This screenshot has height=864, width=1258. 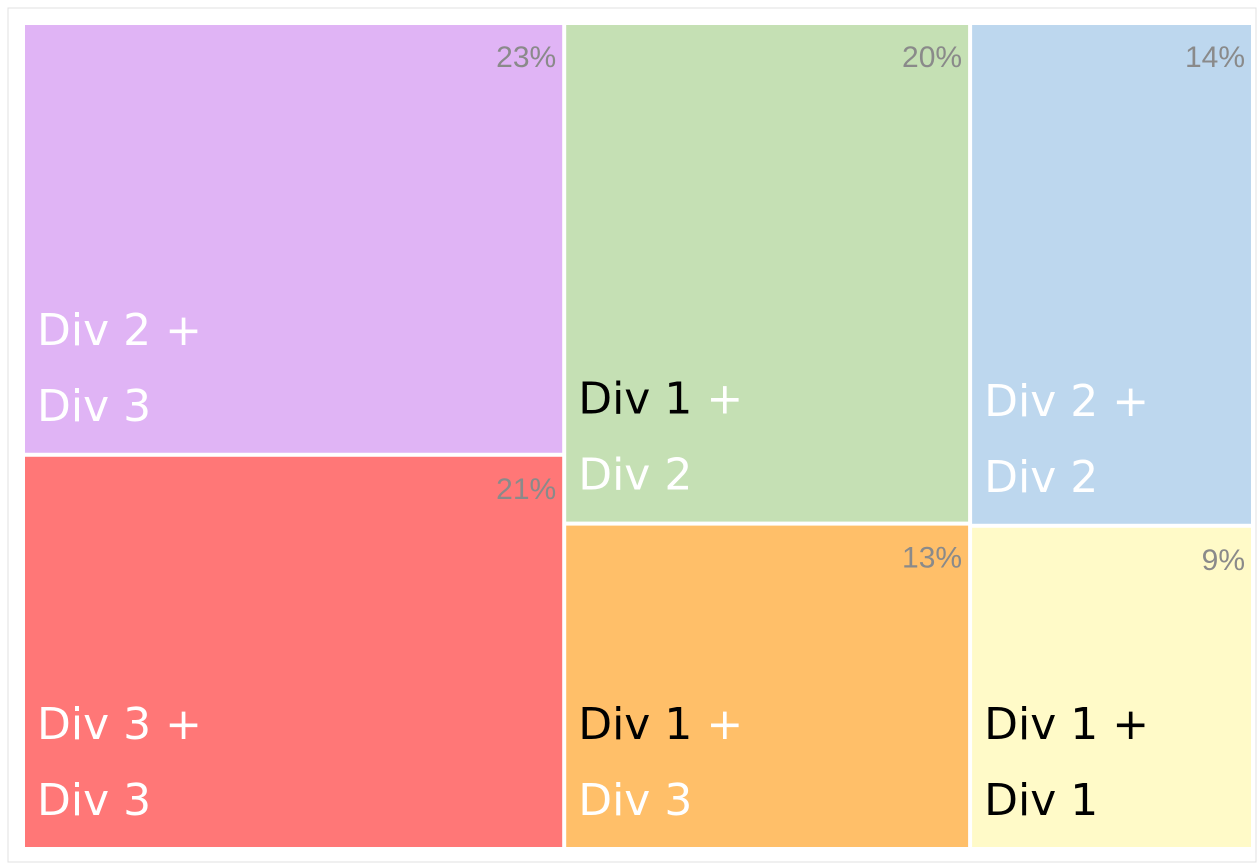 What do you see at coordinates (1223, 560) in the screenshot?
I see `value-label: 9%` at bounding box center [1223, 560].